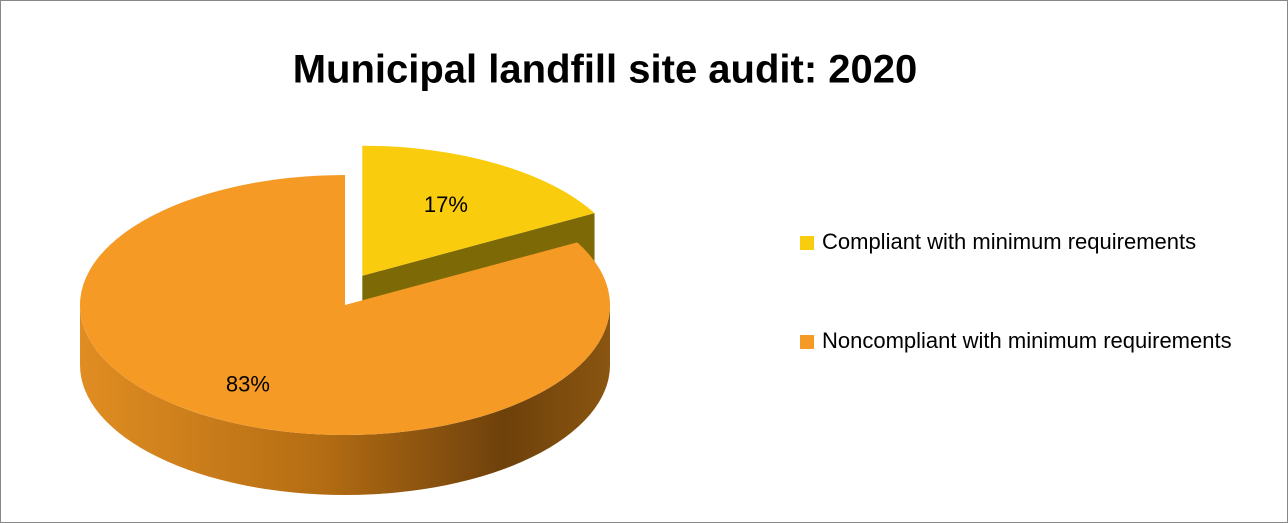  I want to click on legend-label: Noncompliant with minimum requirements, so click(1027, 340).